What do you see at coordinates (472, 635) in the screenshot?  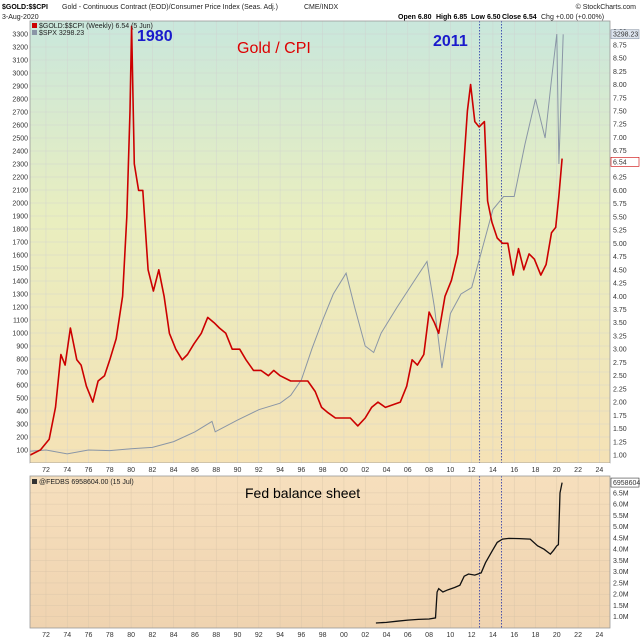 I see `lower-x-tick-label: 12` at bounding box center [472, 635].